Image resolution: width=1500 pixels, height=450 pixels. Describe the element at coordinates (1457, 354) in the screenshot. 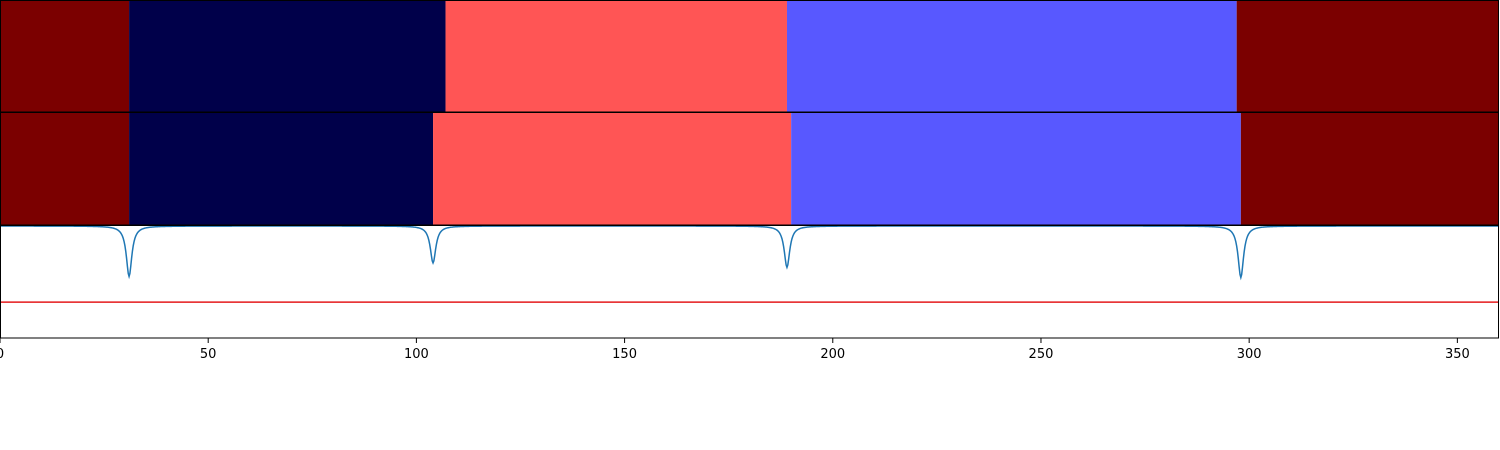

I see `x-tick-label-350: 350` at that location.